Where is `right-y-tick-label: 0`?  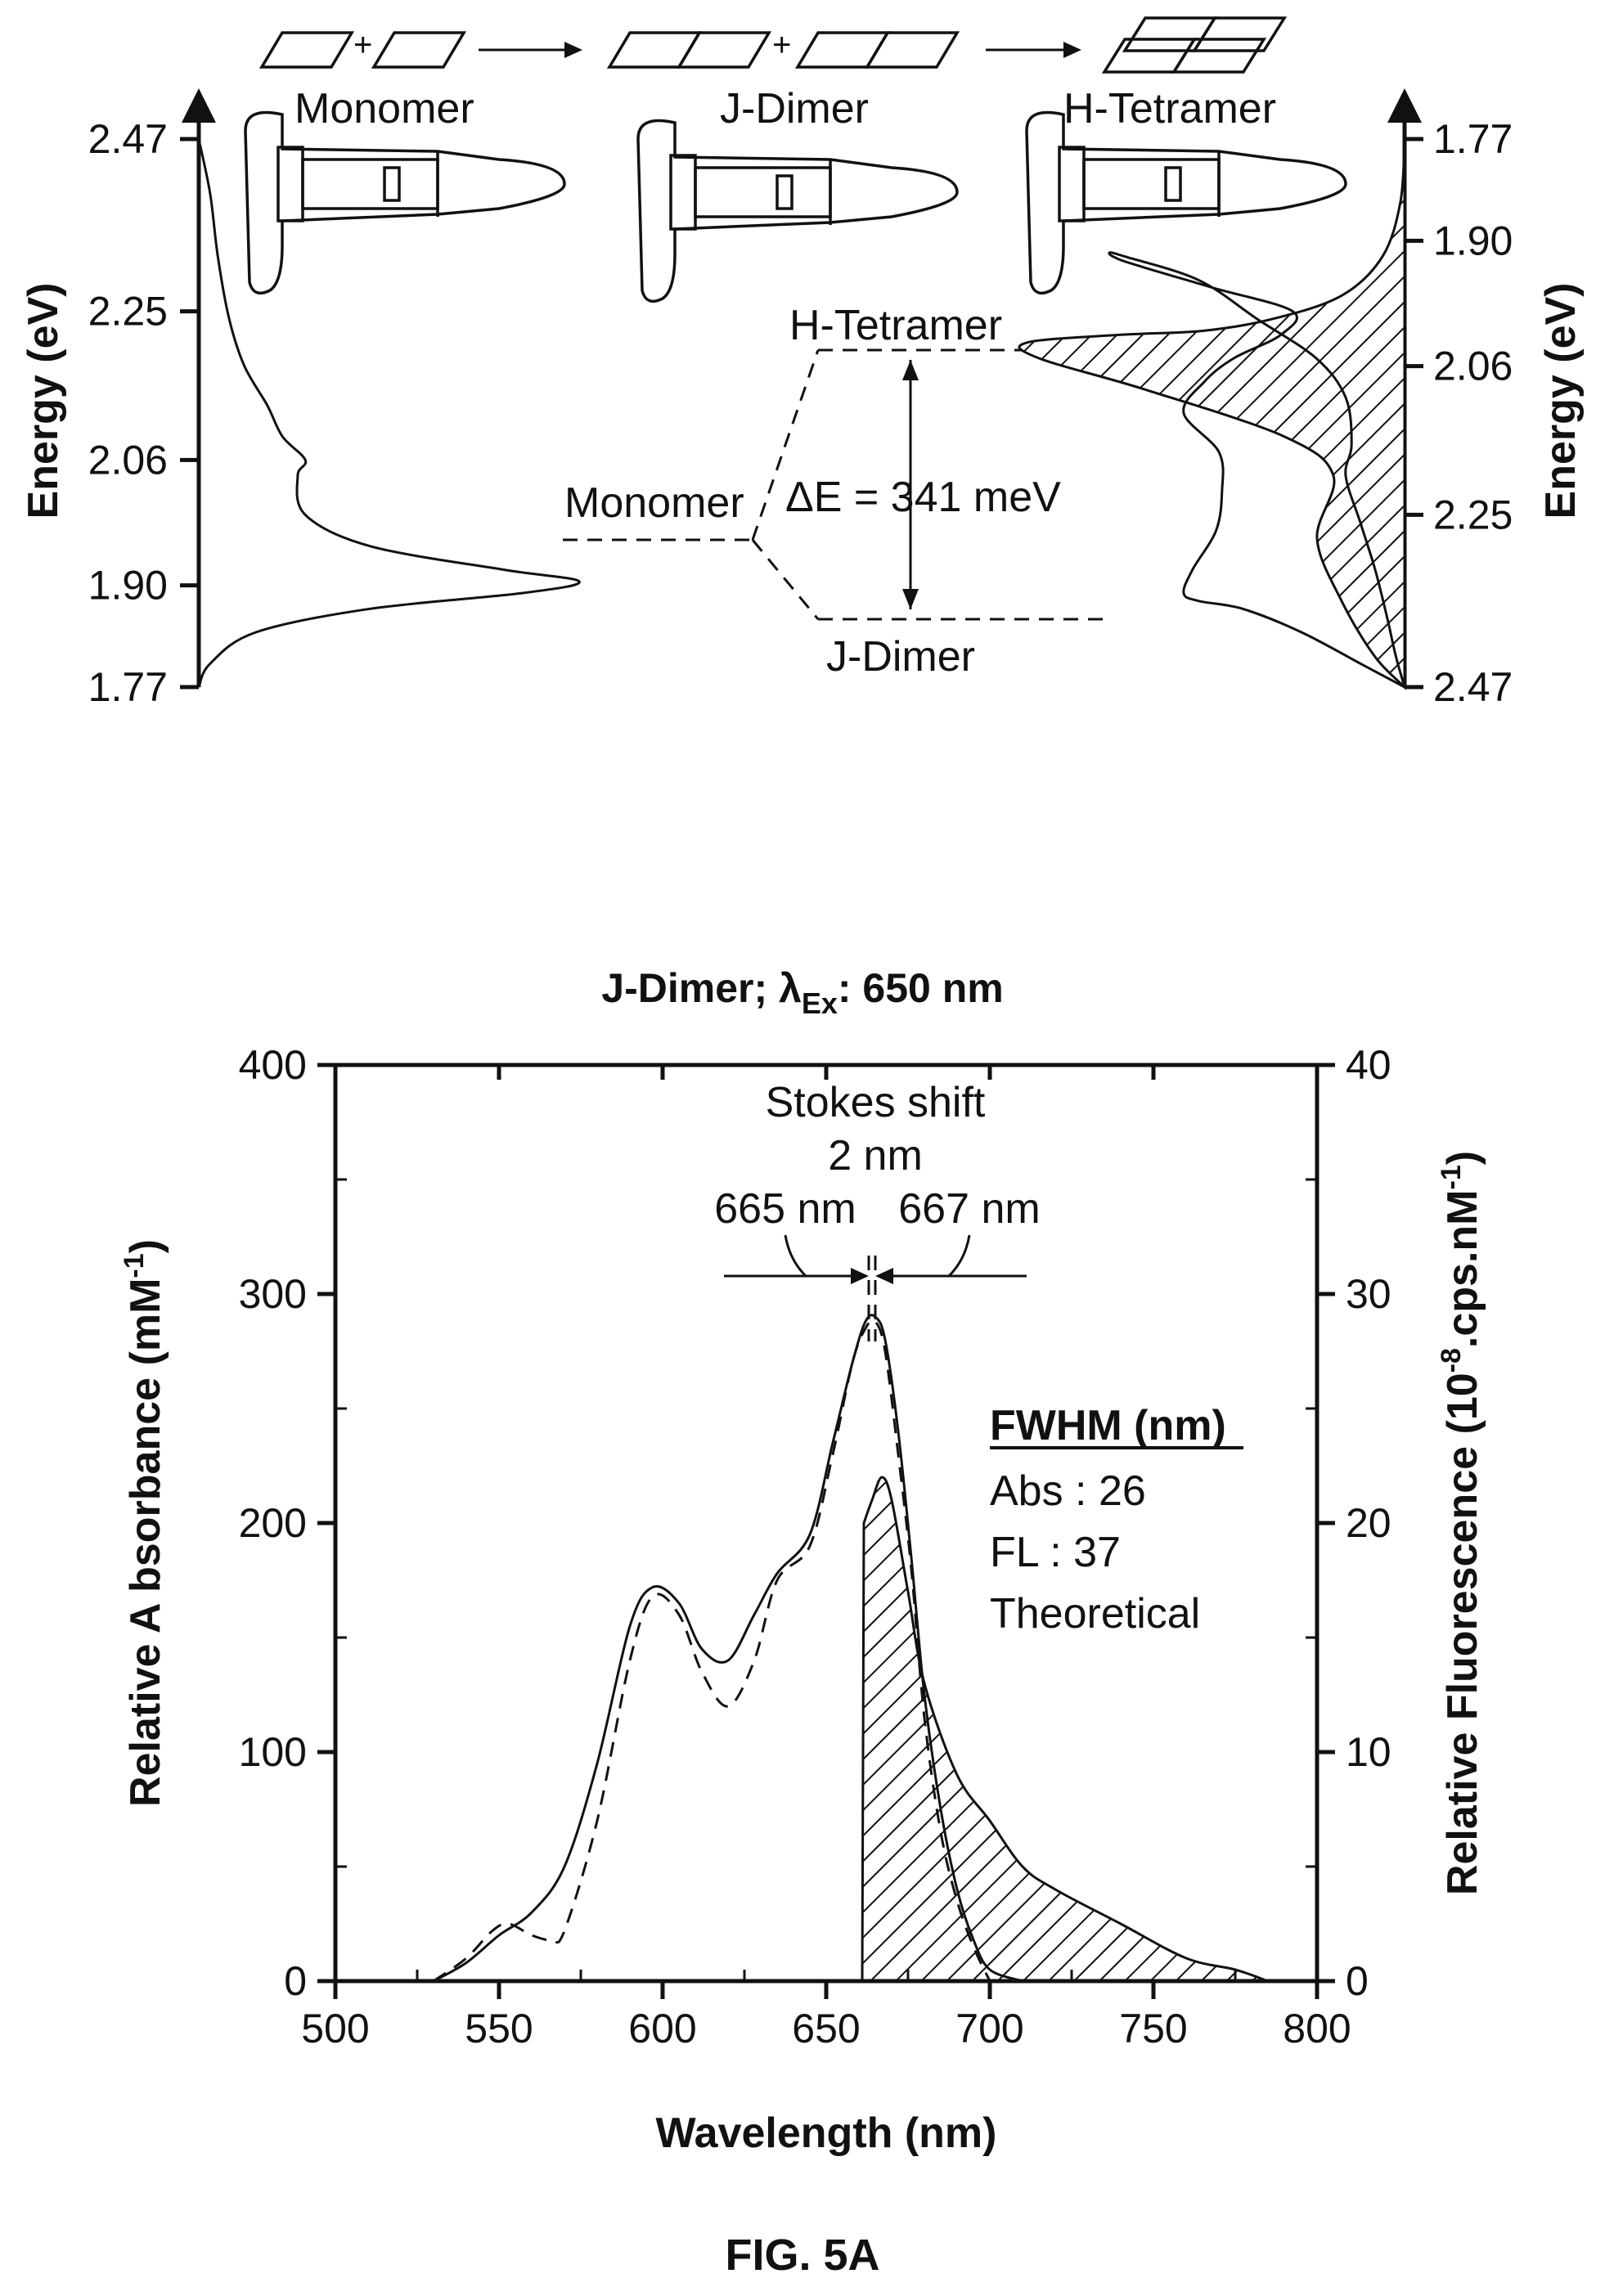
right-y-tick-label: 0 is located at coordinates (1358, 1981).